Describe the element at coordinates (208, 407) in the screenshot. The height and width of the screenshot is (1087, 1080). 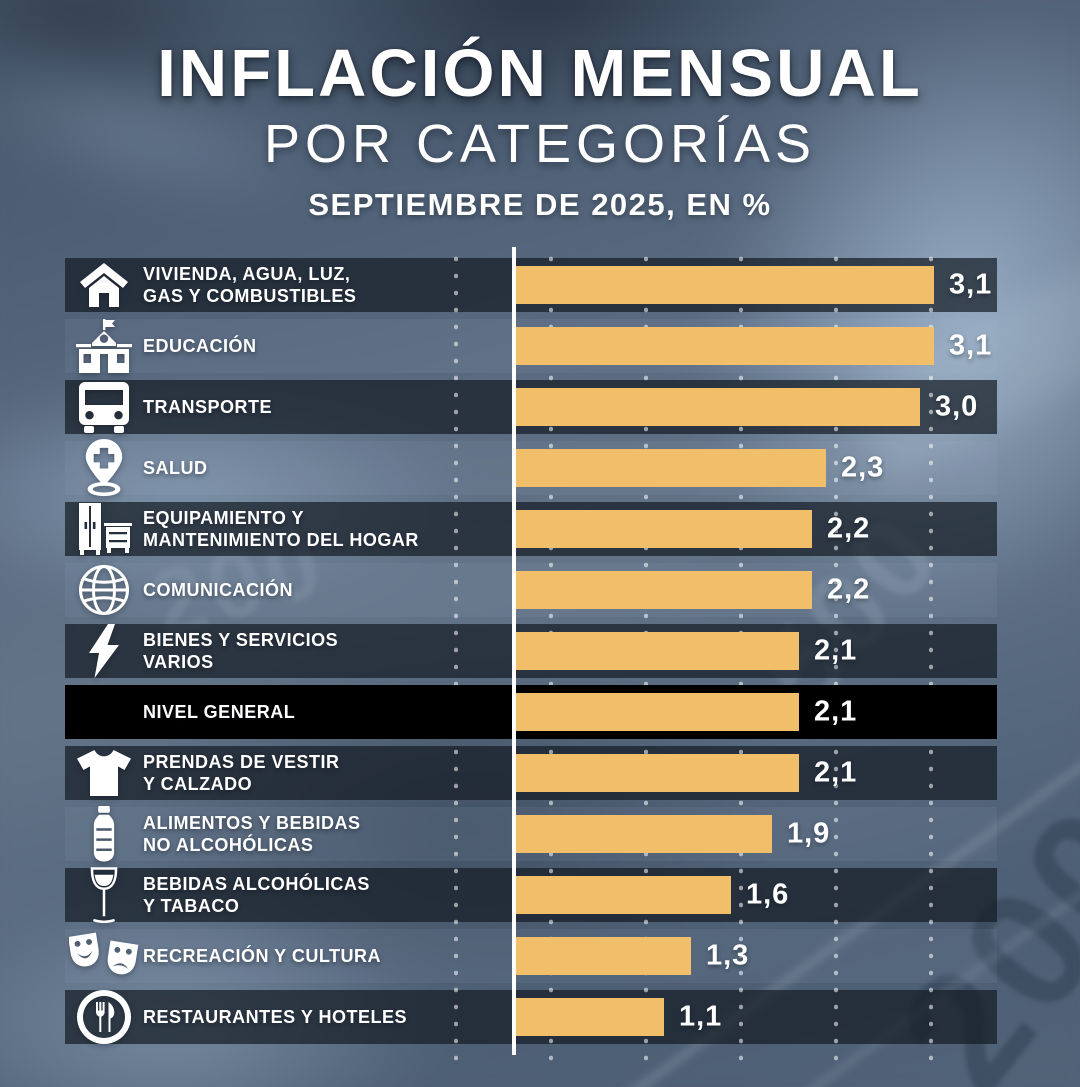
I see `category-label: TRANSPORTE` at that location.